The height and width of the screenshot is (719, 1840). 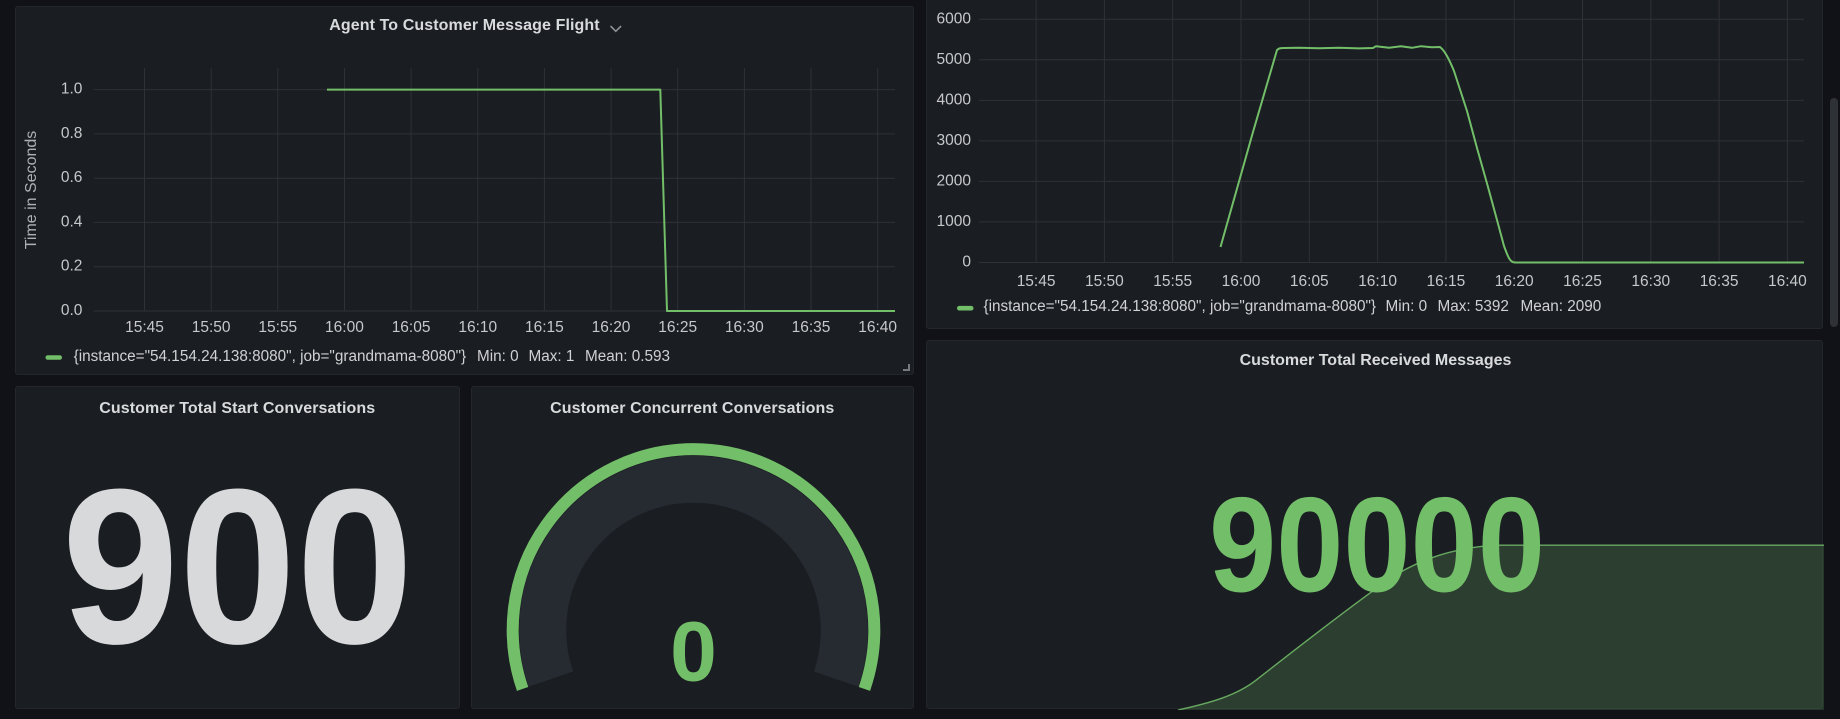 What do you see at coordinates (954, 99) in the screenshot?
I see `svg-text: 4000` at bounding box center [954, 99].